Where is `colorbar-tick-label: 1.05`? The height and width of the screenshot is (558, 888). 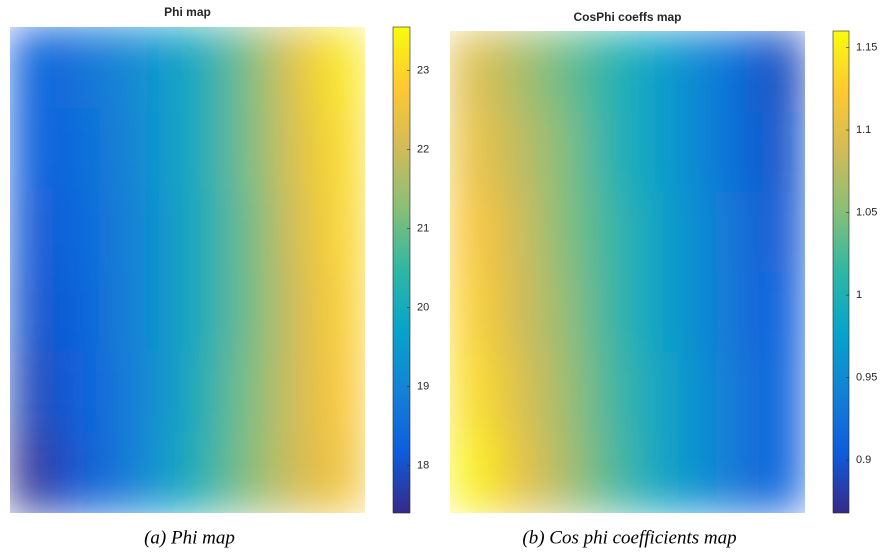
colorbar-tick-label: 1.05 is located at coordinates (866, 212).